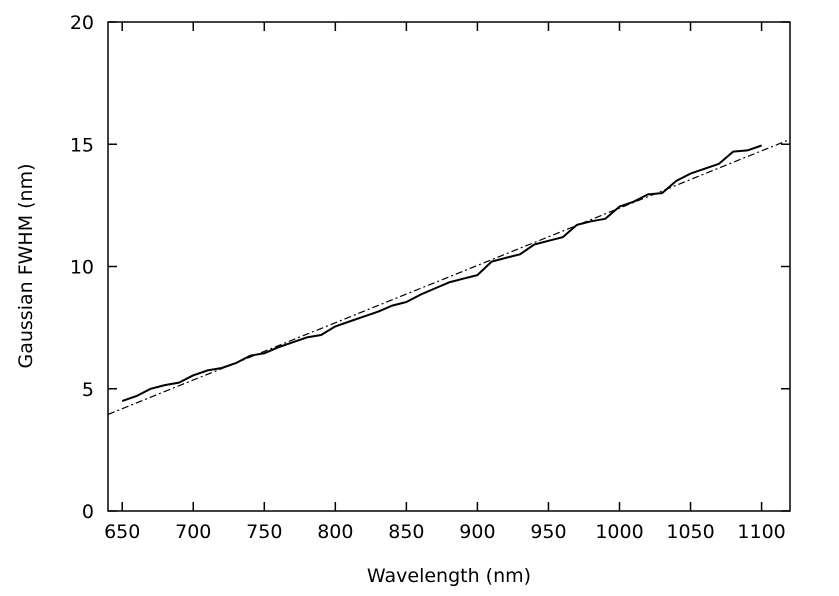 The height and width of the screenshot is (596, 839). Describe the element at coordinates (82, 268) in the screenshot. I see `y-tick-label: 10` at that location.